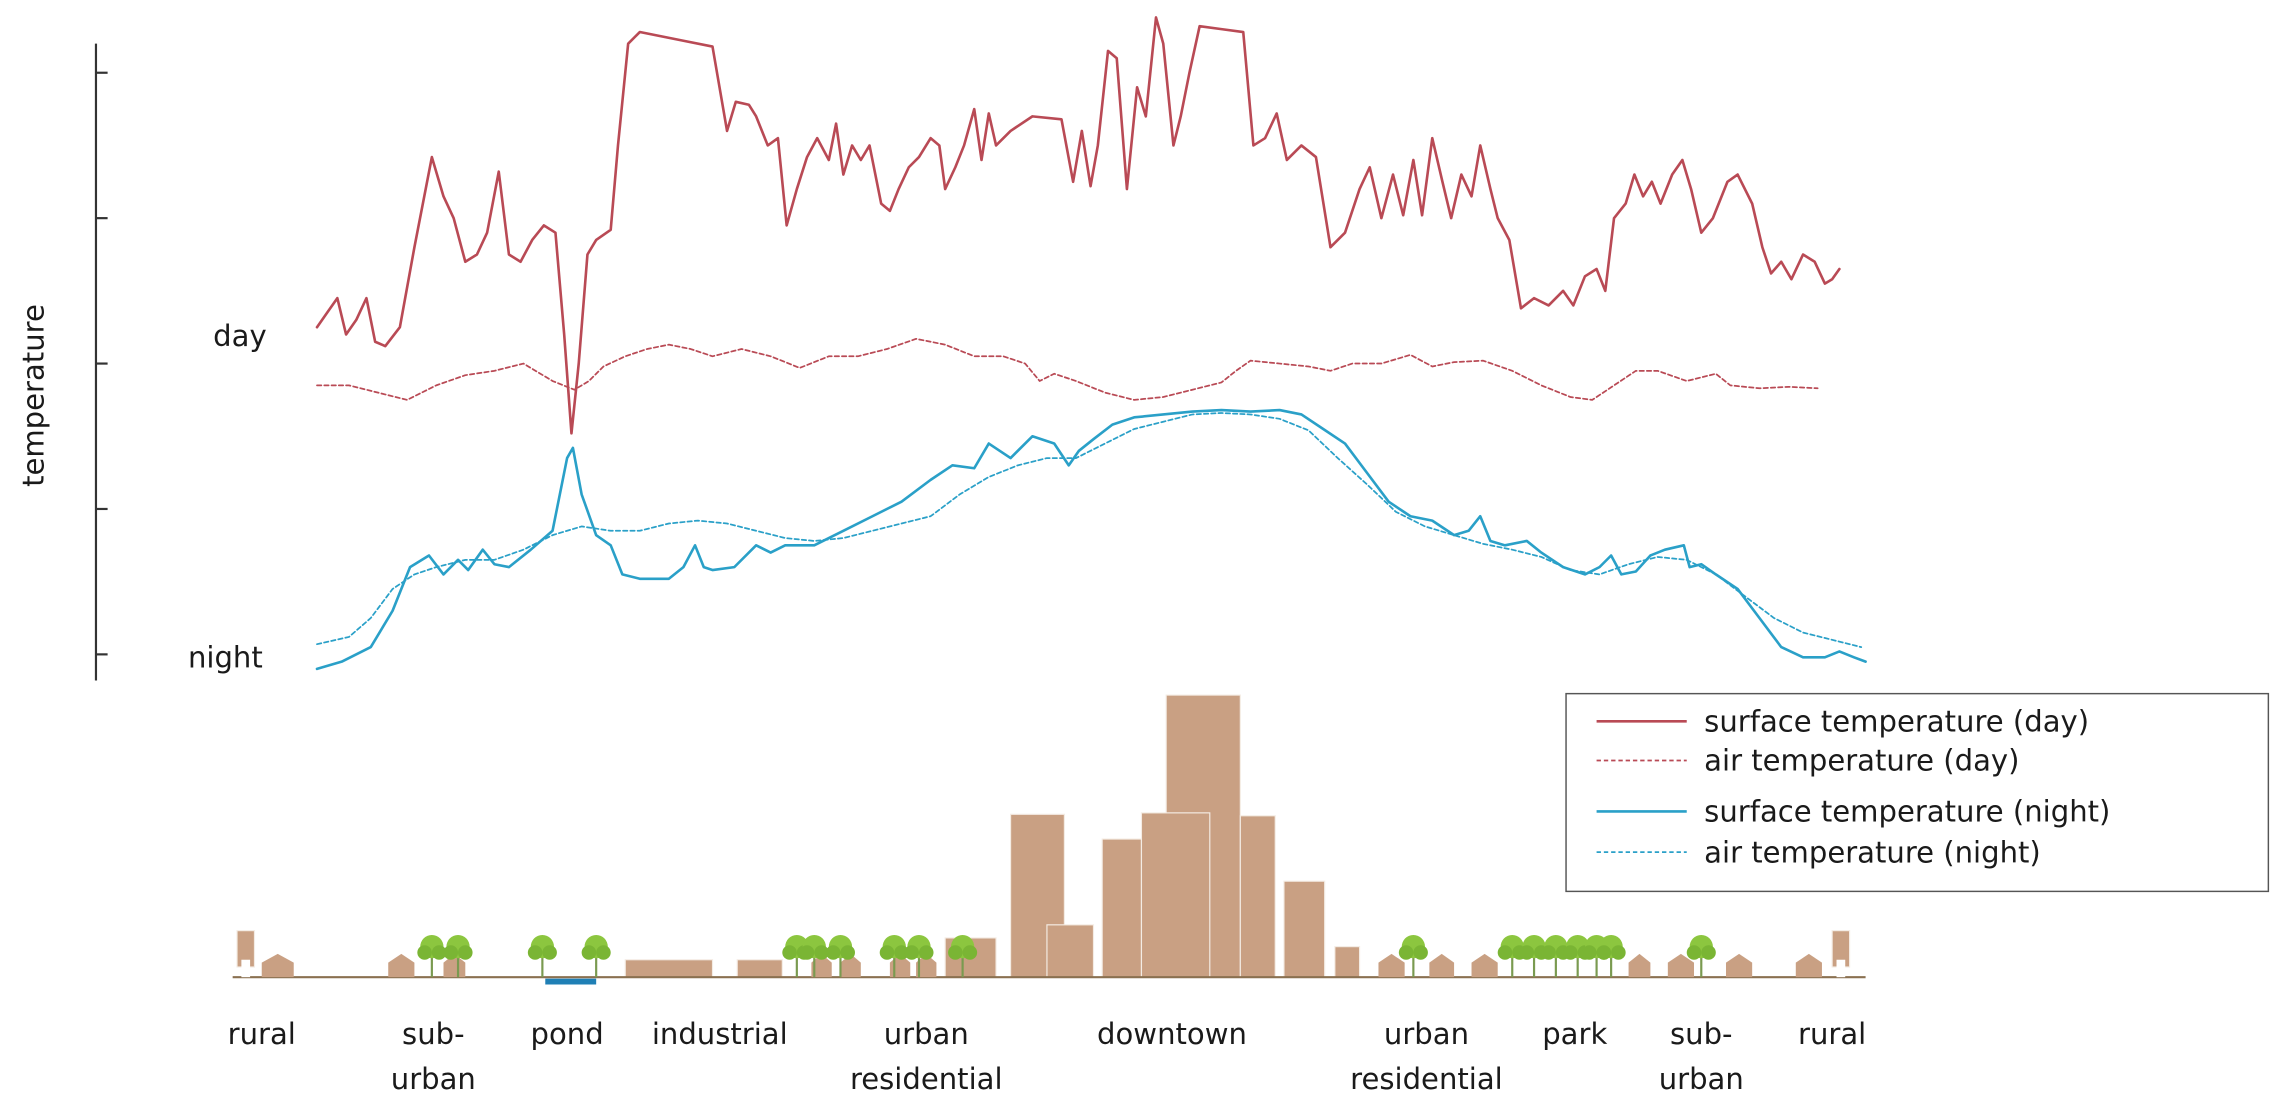 The height and width of the screenshot is (1095, 2280). What do you see at coordinates (240, 336) in the screenshot?
I see `curve-label: day` at bounding box center [240, 336].